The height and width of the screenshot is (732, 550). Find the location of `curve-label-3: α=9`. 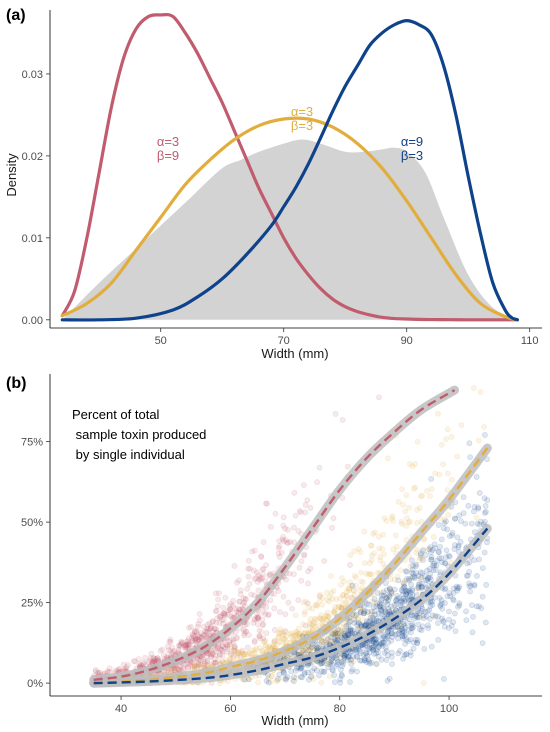

curve-label-3: α=9 is located at coordinates (412, 141).